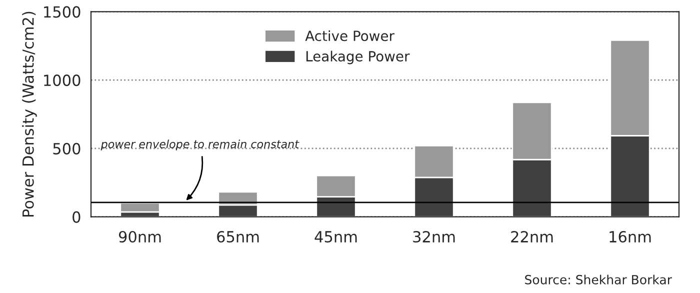 This screenshot has width=700, height=293. I want to click on x-tick-label: 90nm, so click(139, 236).